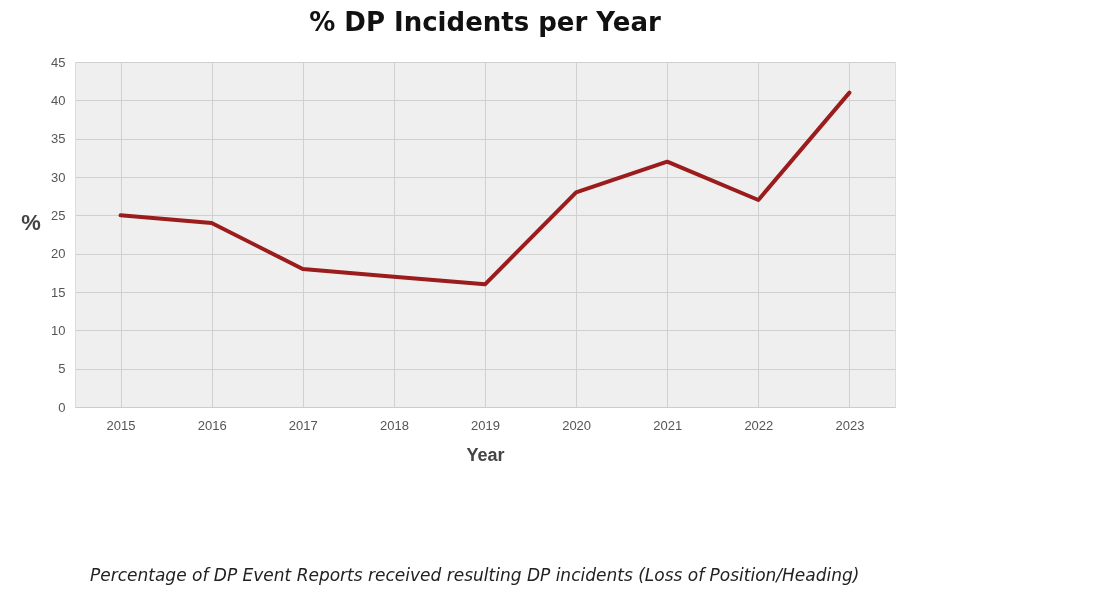  Describe the element at coordinates (62, 369) in the screenshot. I see `y-tick-label: 5` at that location.